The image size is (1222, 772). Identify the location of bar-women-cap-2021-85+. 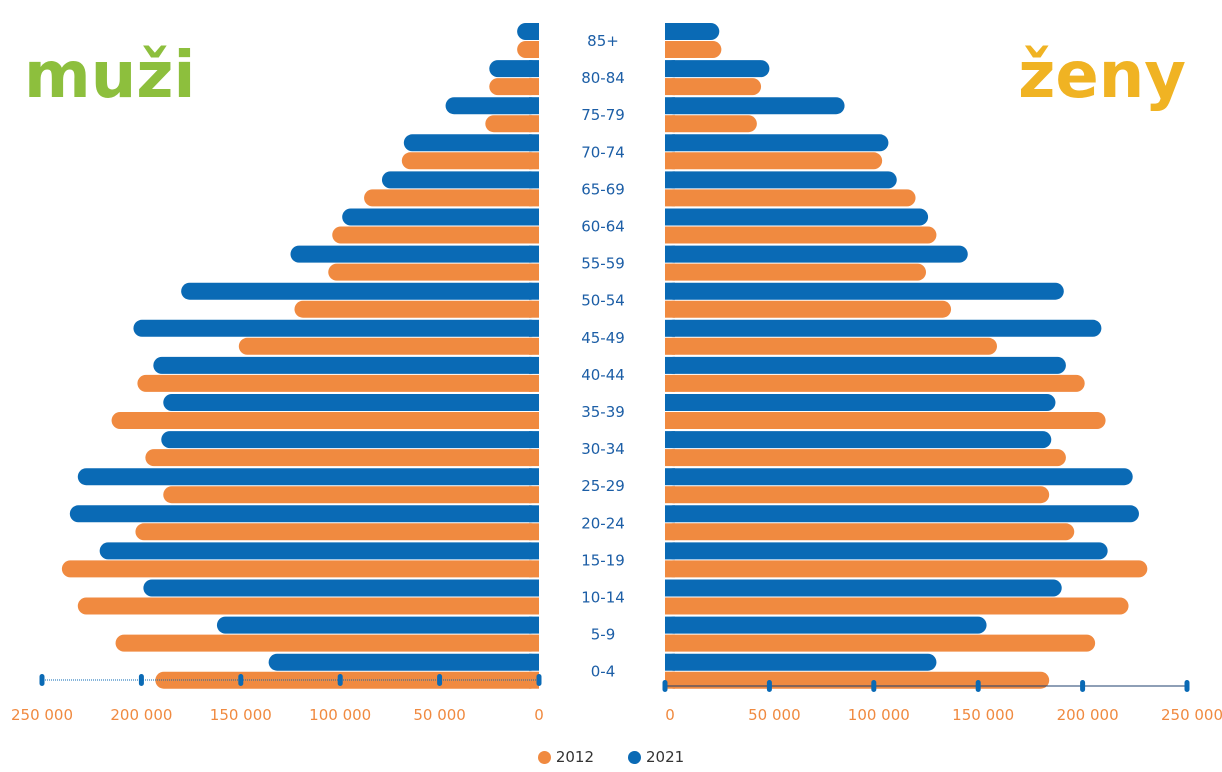
(670, 31).